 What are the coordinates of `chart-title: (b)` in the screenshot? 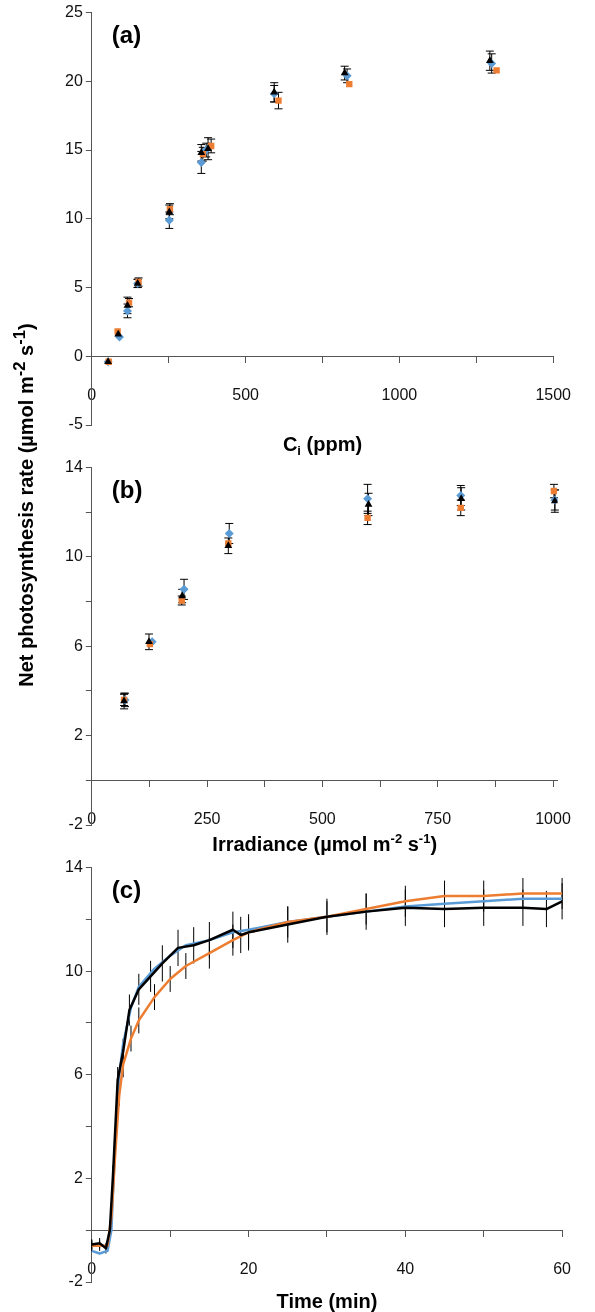 It's located at (127, 490).